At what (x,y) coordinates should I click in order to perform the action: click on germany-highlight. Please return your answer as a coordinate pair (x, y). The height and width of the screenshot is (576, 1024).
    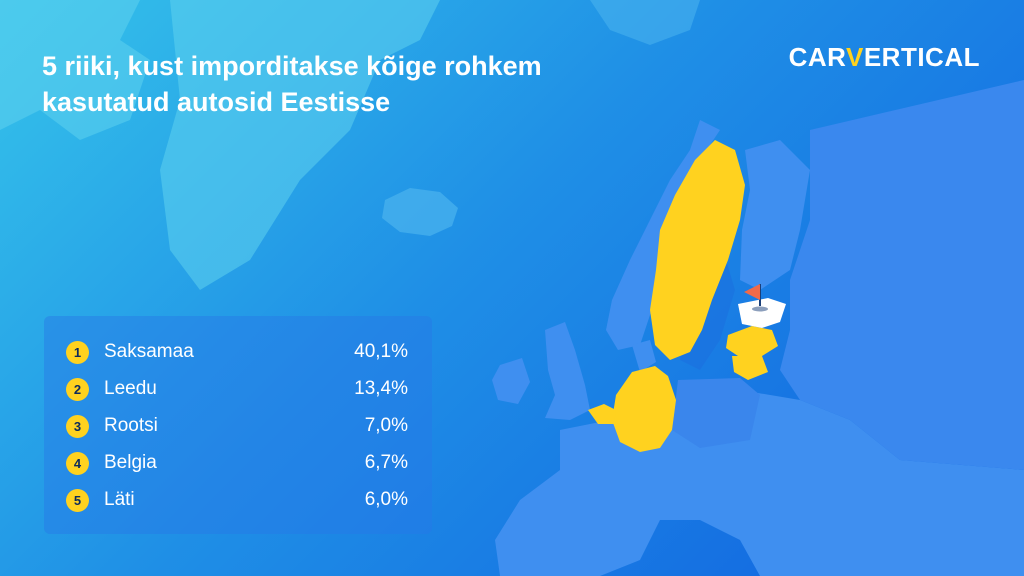
    Looking at the image, I should click on (644, 409).